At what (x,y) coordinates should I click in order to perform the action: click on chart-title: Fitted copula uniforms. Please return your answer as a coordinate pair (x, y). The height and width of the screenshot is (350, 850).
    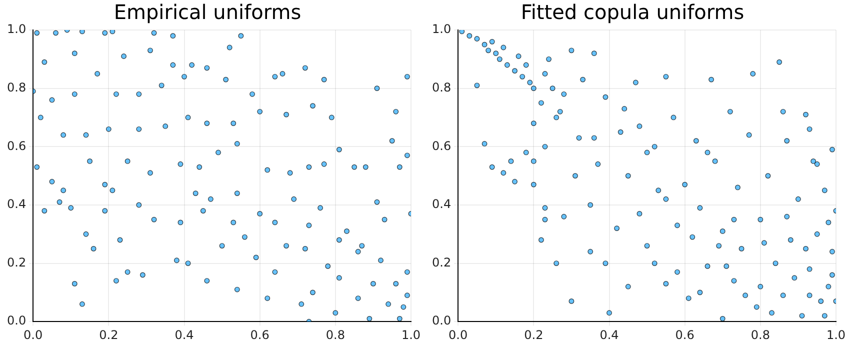
    Looking at the image, I should click on (632, 12).